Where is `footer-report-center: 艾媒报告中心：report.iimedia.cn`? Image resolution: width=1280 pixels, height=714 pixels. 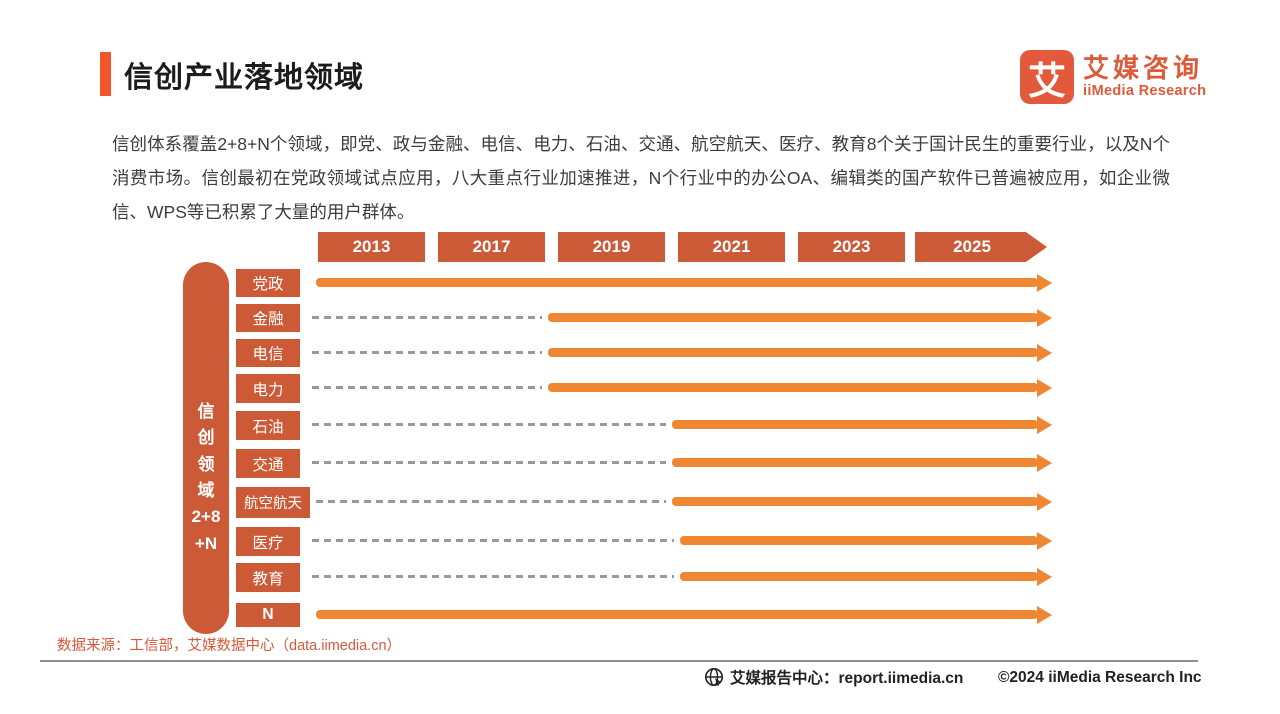
footer-report-center: 艾媒报告中心：report.iimedia.cn is located at coordinates (833, 677).